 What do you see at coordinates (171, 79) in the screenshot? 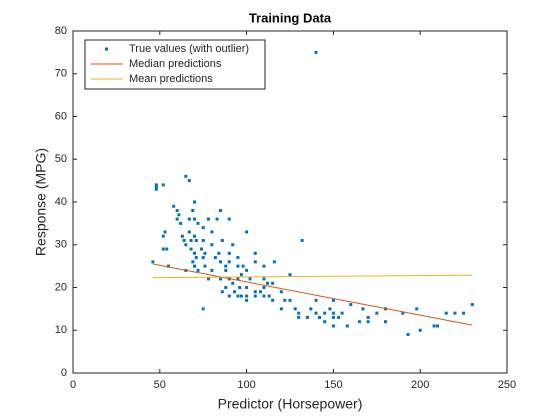
I see `legend-label: Mean predictions` at bounding box center [171, 79].